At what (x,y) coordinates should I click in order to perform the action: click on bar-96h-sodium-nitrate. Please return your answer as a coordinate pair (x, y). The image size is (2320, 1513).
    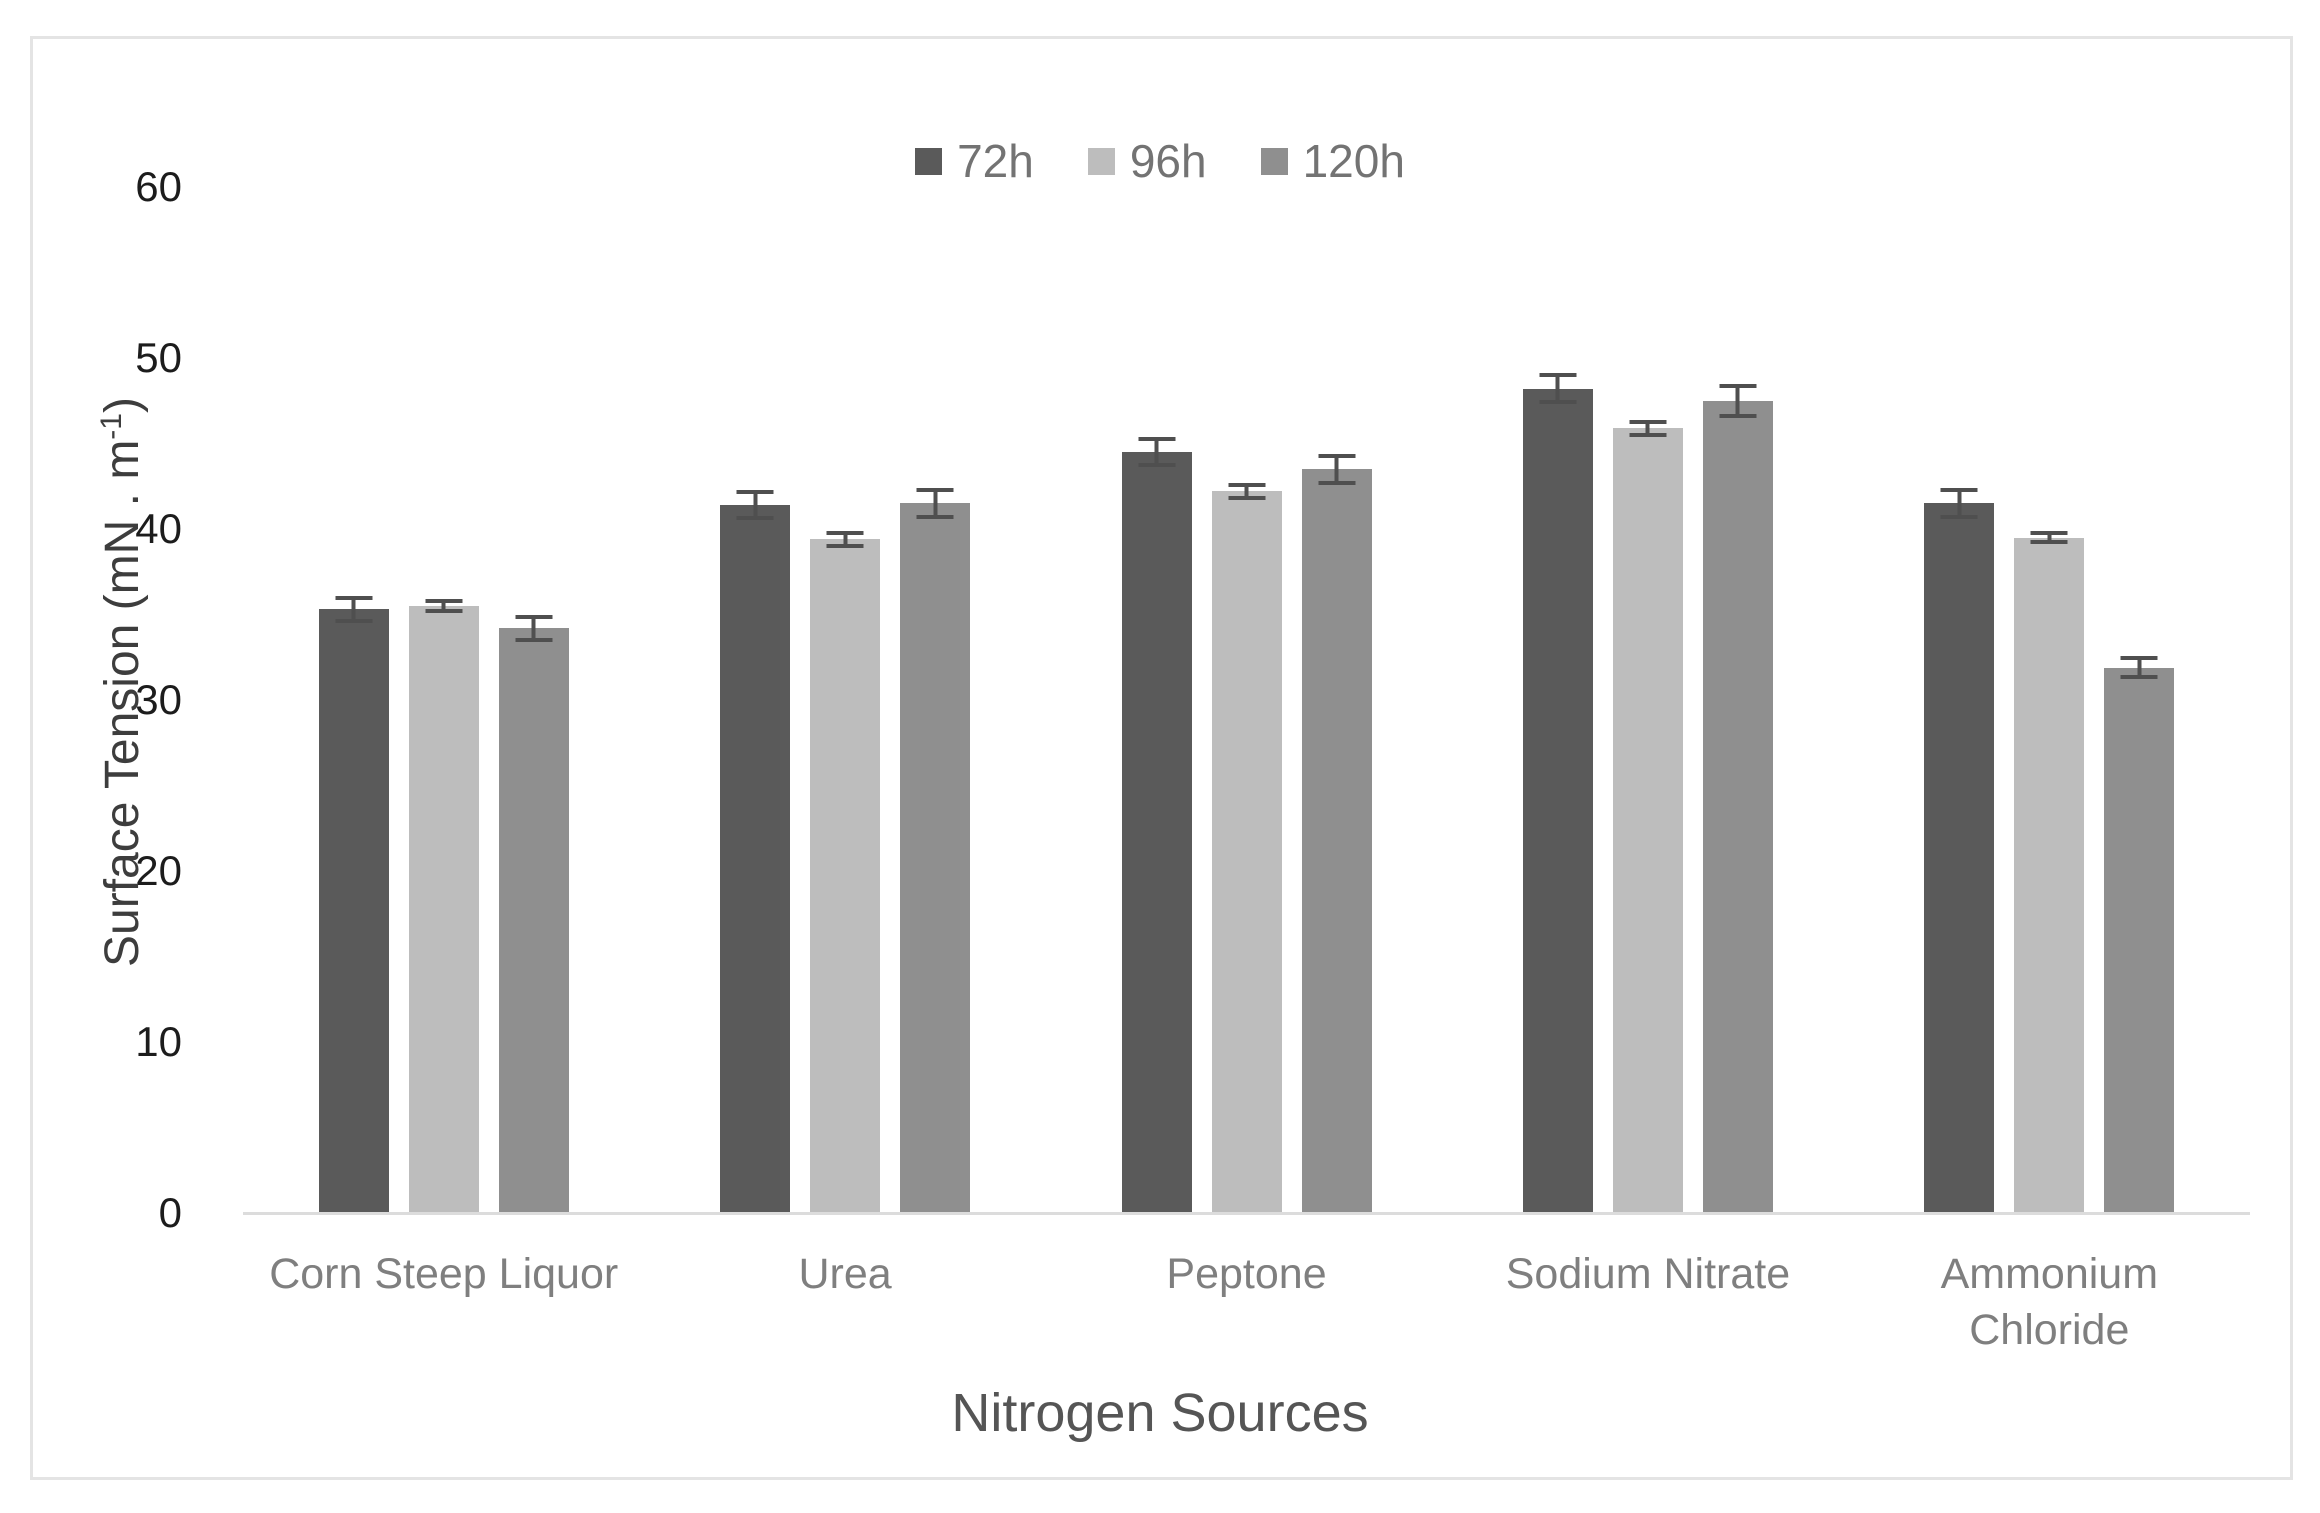
    Looking at the image, I should click on (1647, 820).